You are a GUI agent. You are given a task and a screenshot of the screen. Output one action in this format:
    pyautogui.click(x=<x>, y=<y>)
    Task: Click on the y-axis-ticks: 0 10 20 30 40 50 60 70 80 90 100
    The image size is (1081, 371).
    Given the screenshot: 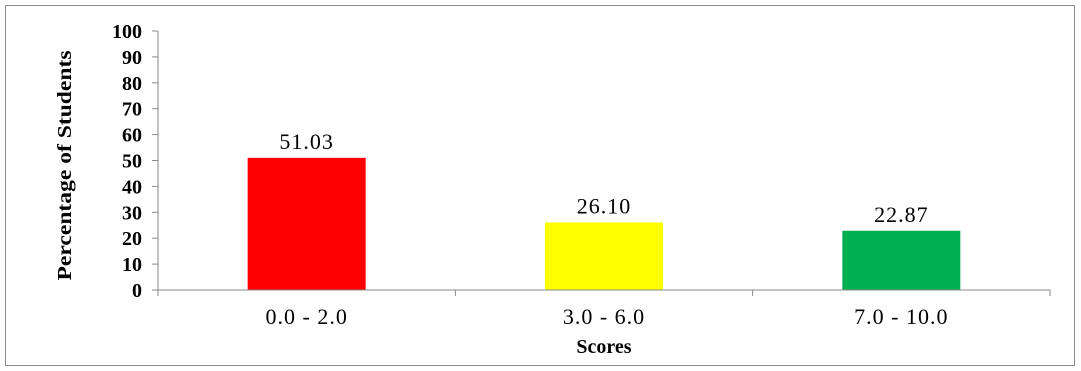 What is the action you would take?
    pyautogui.click(x=135, y=161)
    